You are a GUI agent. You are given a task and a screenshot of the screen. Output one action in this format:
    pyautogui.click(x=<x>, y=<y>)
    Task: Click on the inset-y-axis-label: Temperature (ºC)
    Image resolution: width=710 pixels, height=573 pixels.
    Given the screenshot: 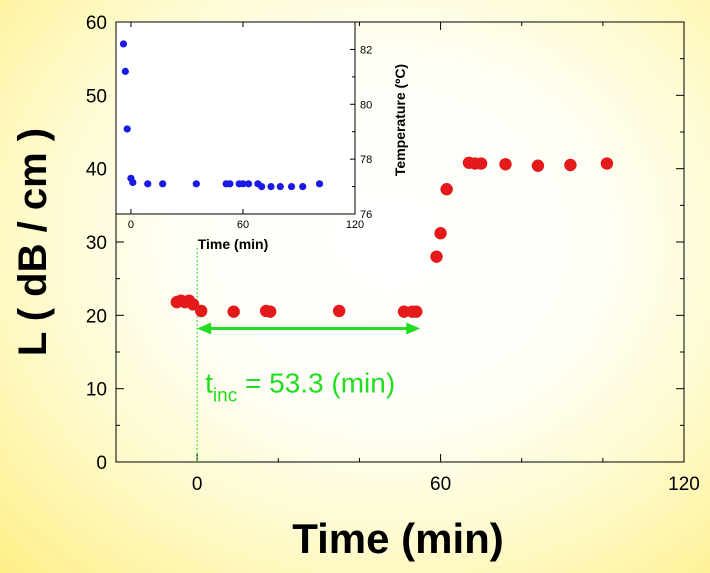 What is the action you would take?
    pyautogui.click(x=400, y=120)
    